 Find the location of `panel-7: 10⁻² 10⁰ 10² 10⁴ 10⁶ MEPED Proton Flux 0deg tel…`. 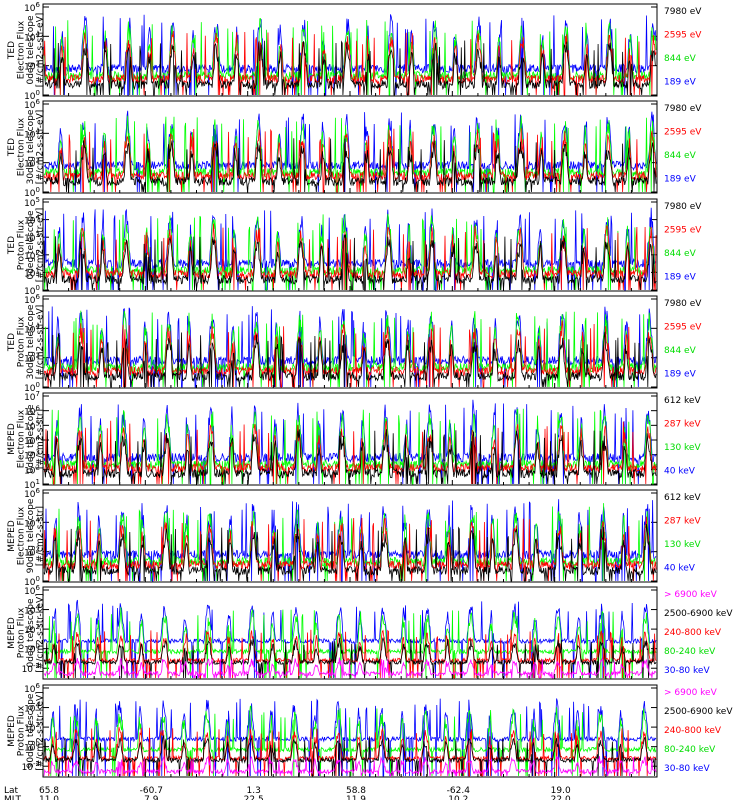

panel-7: 10⁻² 10⁰ 10² 10⁴ 10⁶ MEPED Proton Flux 0deg tel… is located at coordinates (370, 632).